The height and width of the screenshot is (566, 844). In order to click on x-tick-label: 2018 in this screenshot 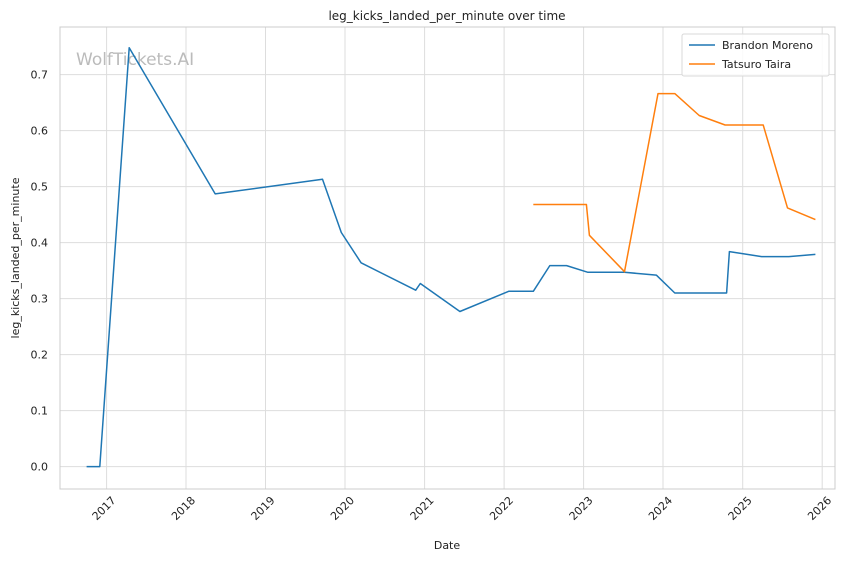, I will do `click(183, 508)`.